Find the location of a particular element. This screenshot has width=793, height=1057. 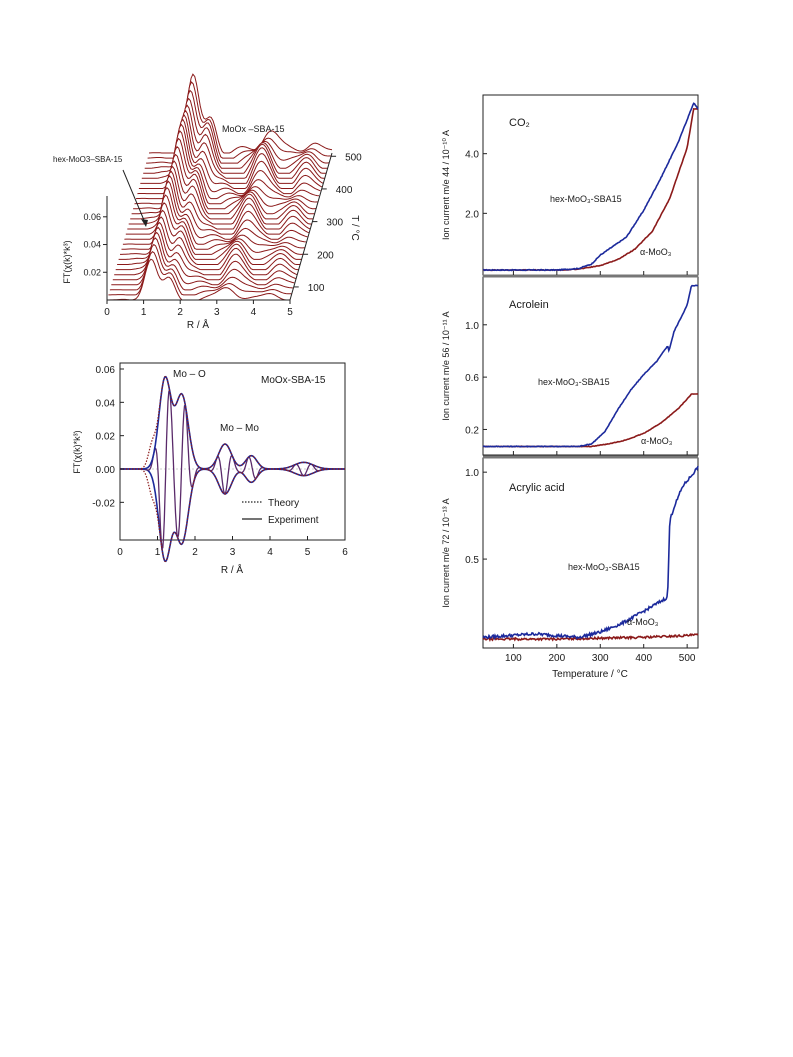

ms-acrolein-ylabel: Ion current m/e 56 / 10⁻¹¹ A is located at coordinates (446, 365).